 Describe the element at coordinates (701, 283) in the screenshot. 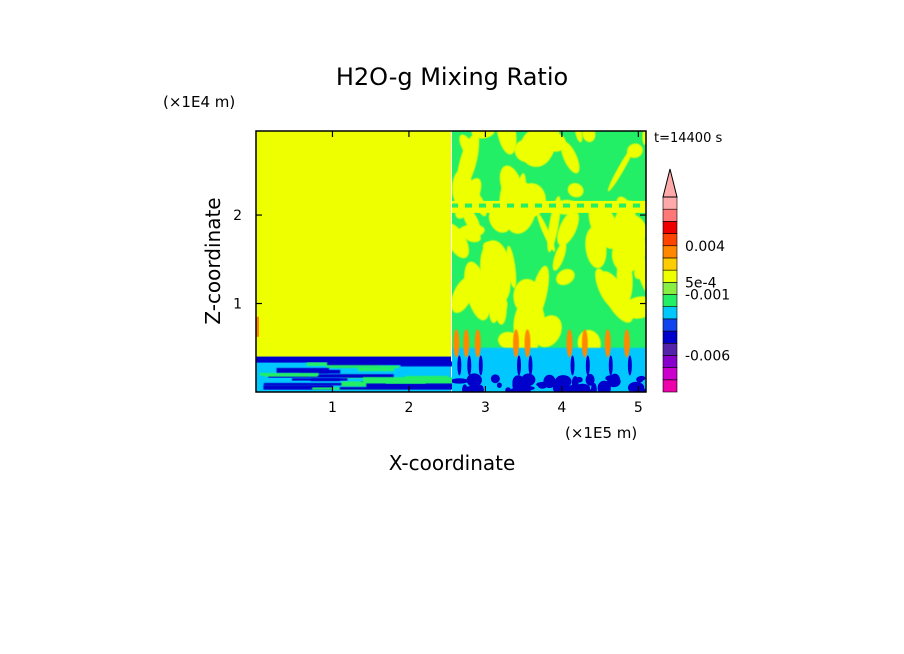

I see `colorbar-label: 5e-4` at that location.